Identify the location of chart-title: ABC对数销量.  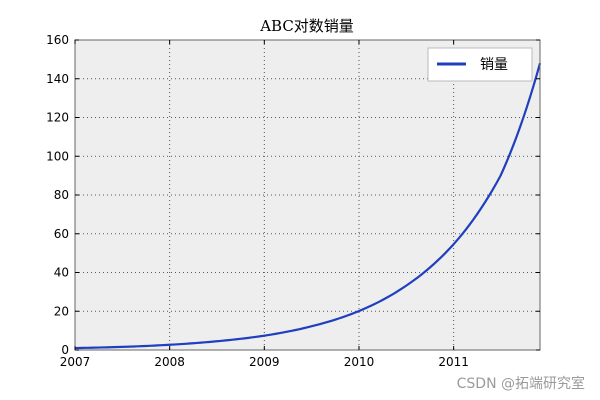
(306, 26).